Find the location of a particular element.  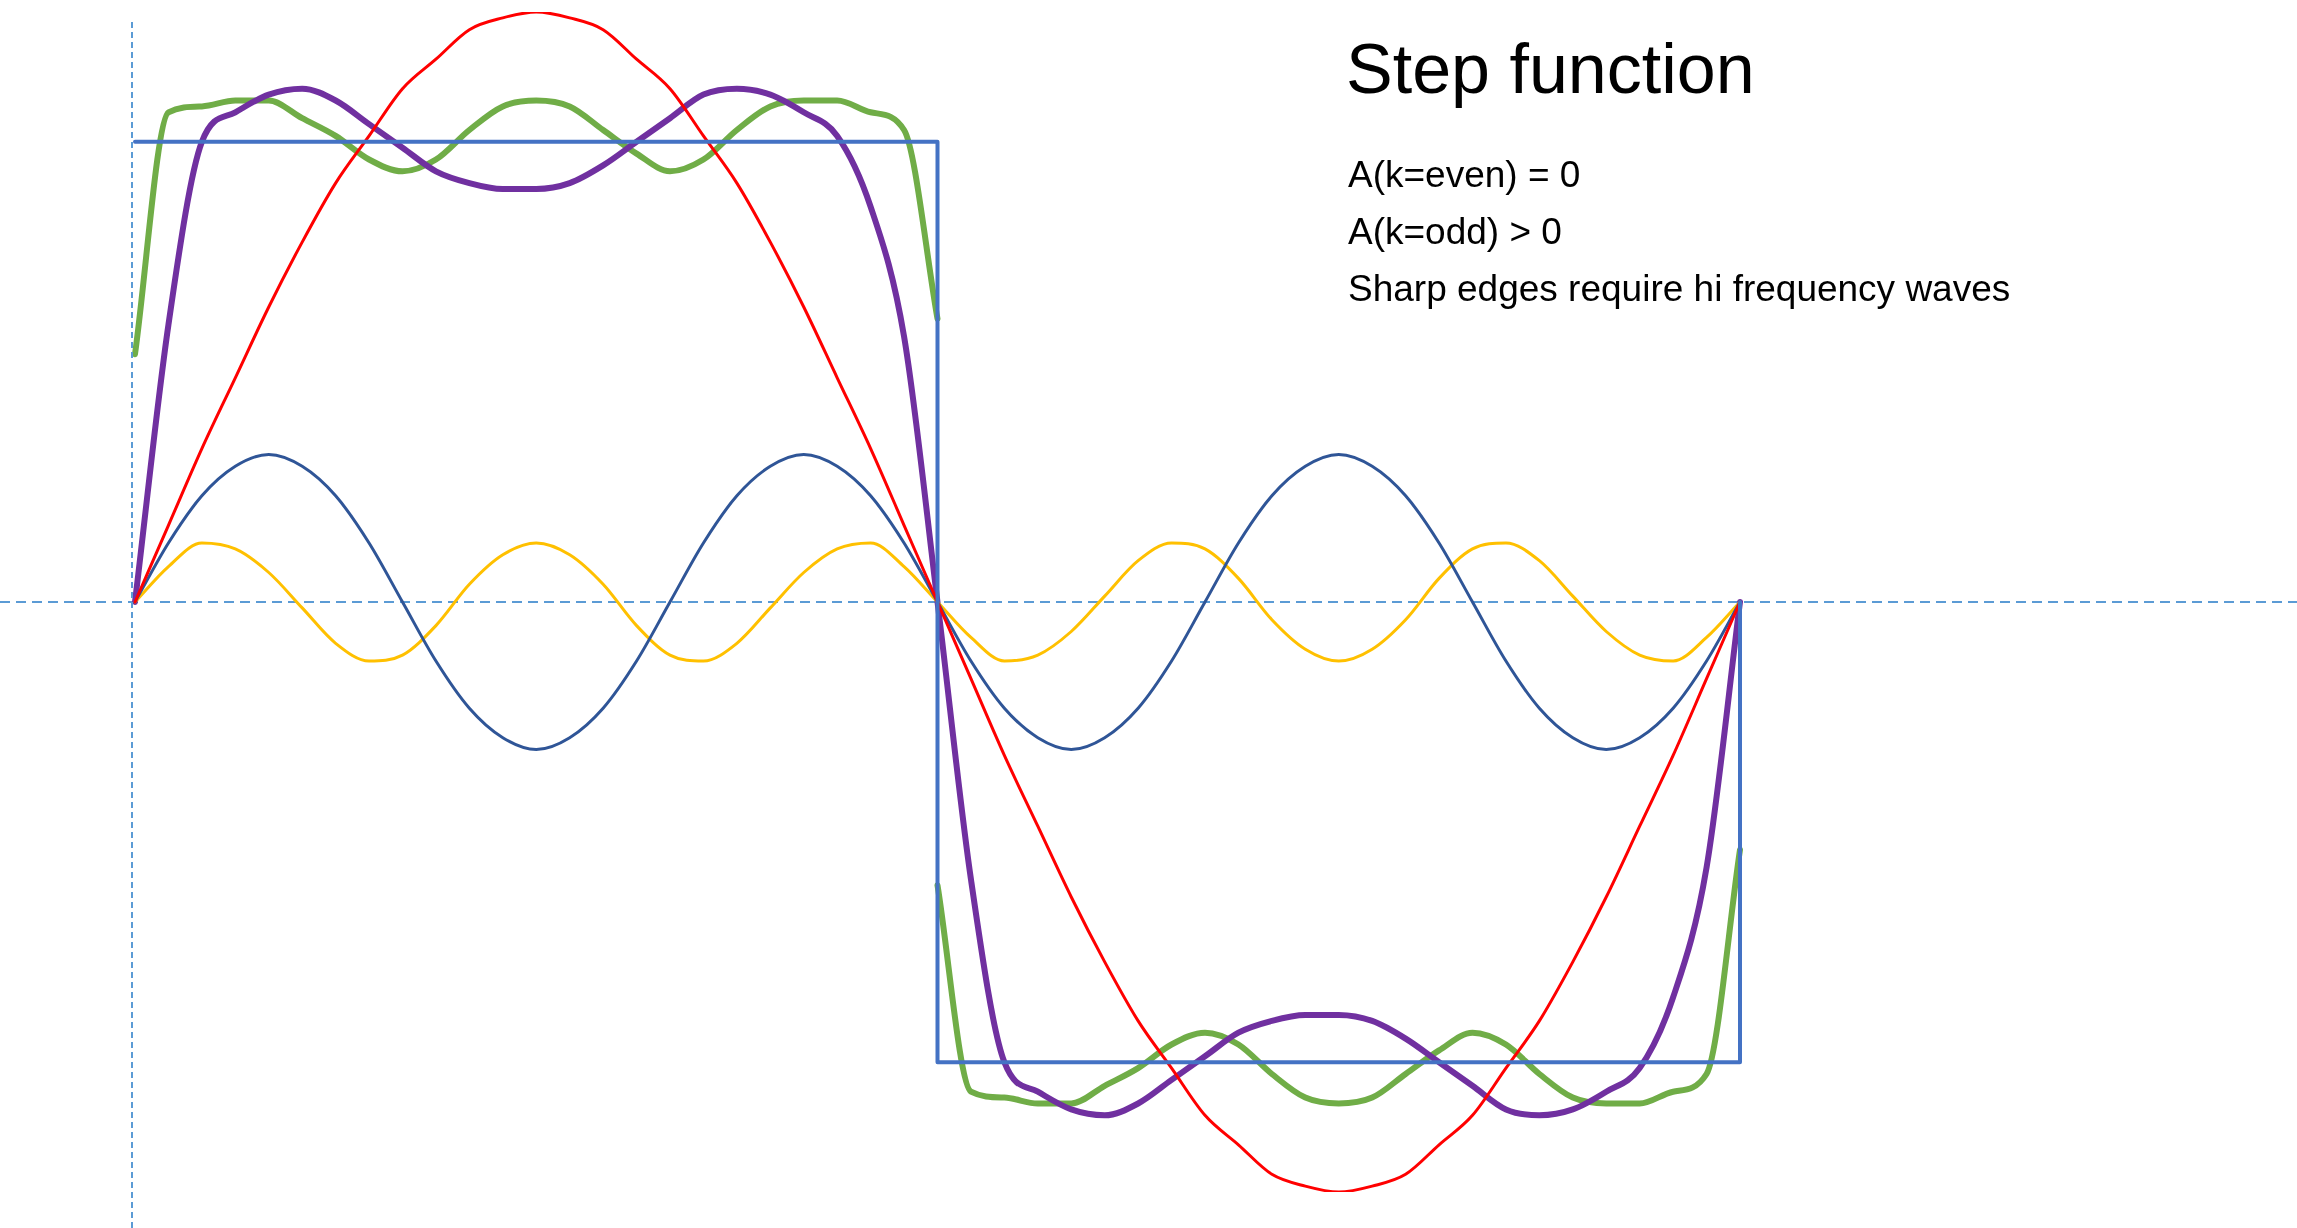

annotation: A(k=even) = 0 is located at coordinates (1465, 175).